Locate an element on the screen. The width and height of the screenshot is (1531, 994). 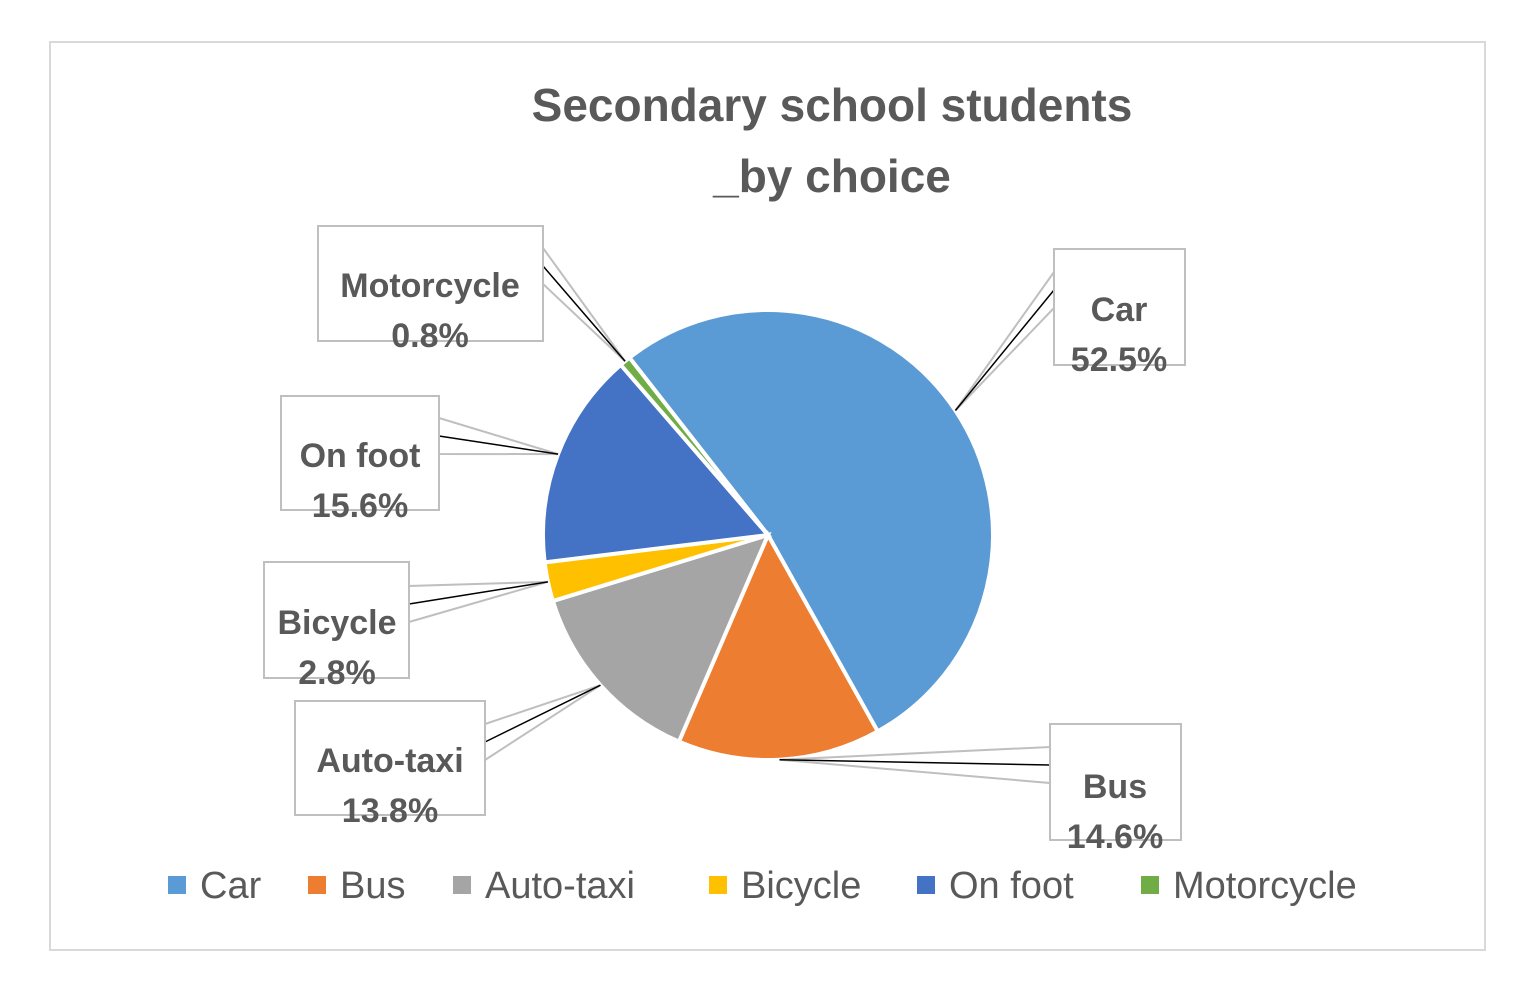
legend-label-on-foot: On foot is located at coordinates (1011, 886).